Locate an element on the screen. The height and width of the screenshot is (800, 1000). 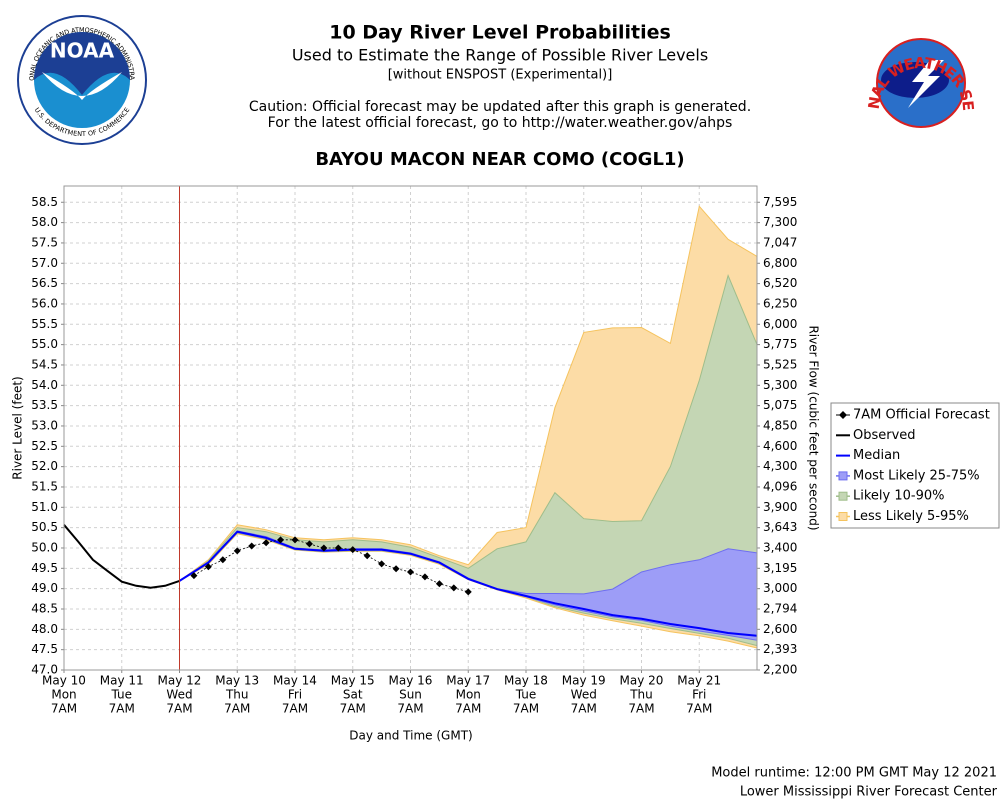
y2-tick-label: 6,800 is located at coordinates (780, 263).